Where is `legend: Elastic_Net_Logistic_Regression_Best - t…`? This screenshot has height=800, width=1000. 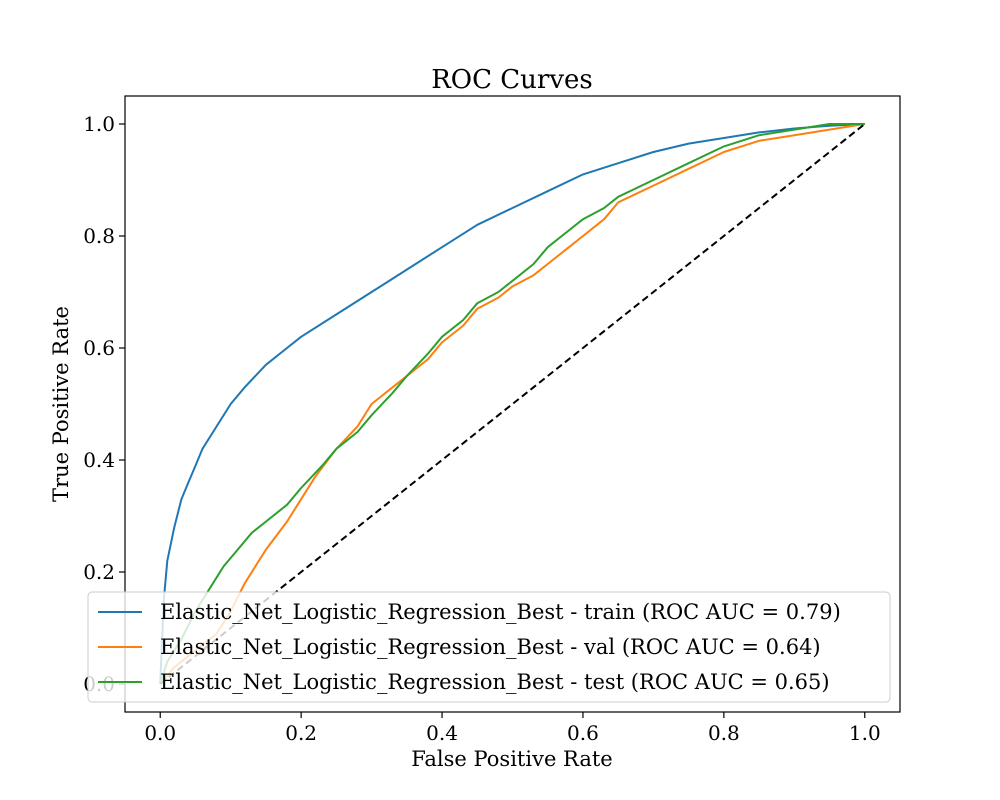
legend: Elastic_Net_Logistic_Regression_Best - t… is located at coordinates (489, 647).